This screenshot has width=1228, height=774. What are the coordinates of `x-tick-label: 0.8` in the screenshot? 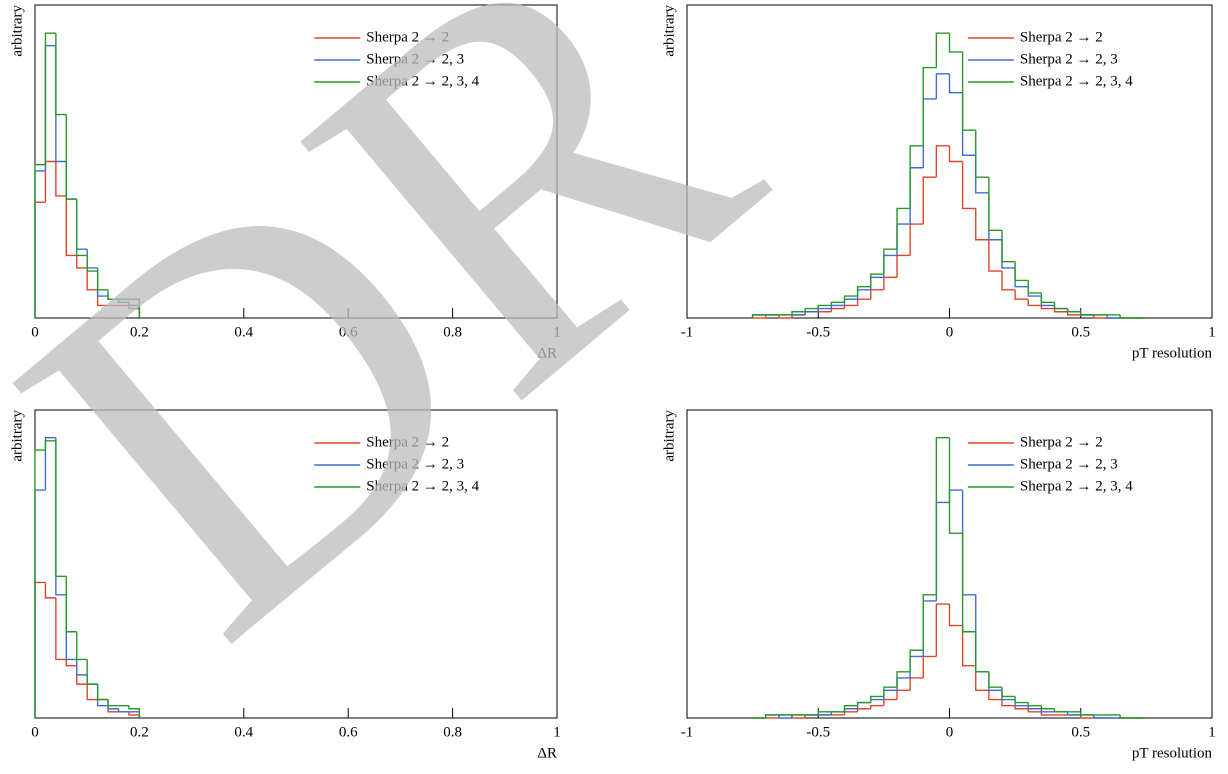 It's located at (452, 332).